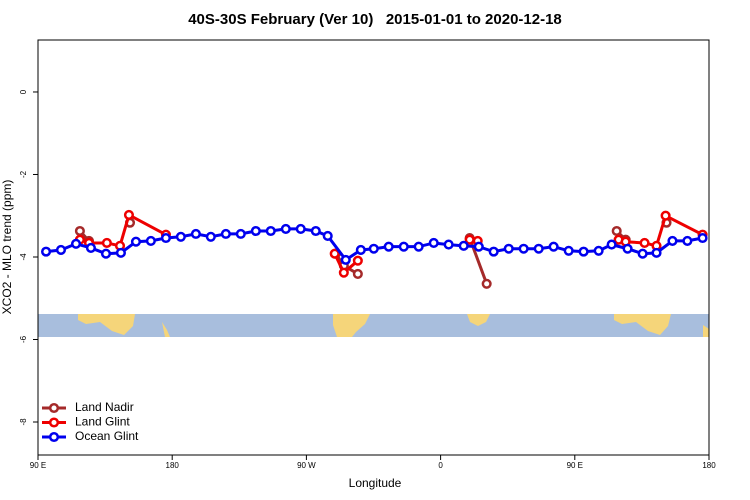 The width and height of the screenshot is (750, 500). I want to click on y-tick-label: -2, so click(23, 174).